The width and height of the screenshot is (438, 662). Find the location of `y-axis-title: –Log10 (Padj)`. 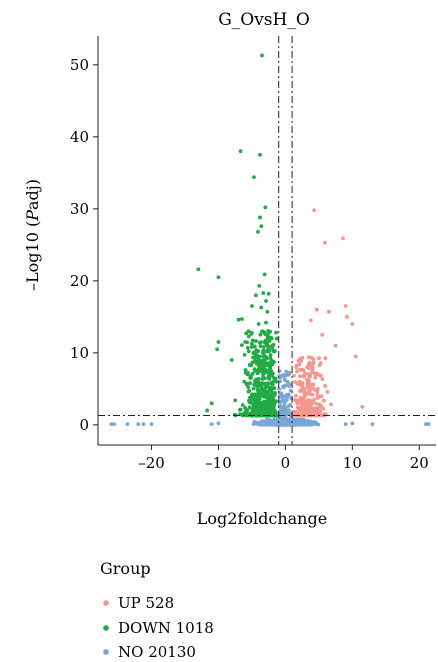

y-axis-title: –Log10 (Padj) is located at coordinates (32, 235).